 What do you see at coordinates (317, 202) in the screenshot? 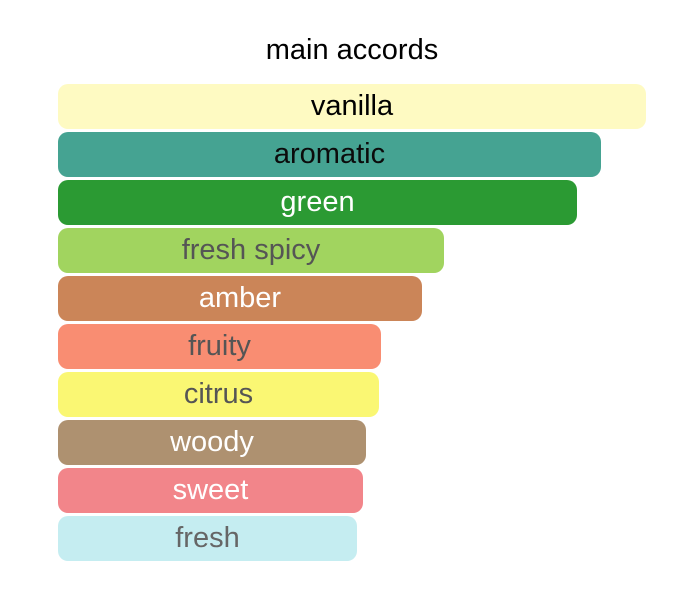
I see `accord-bar-green: green` at bounding box center [317, 202].